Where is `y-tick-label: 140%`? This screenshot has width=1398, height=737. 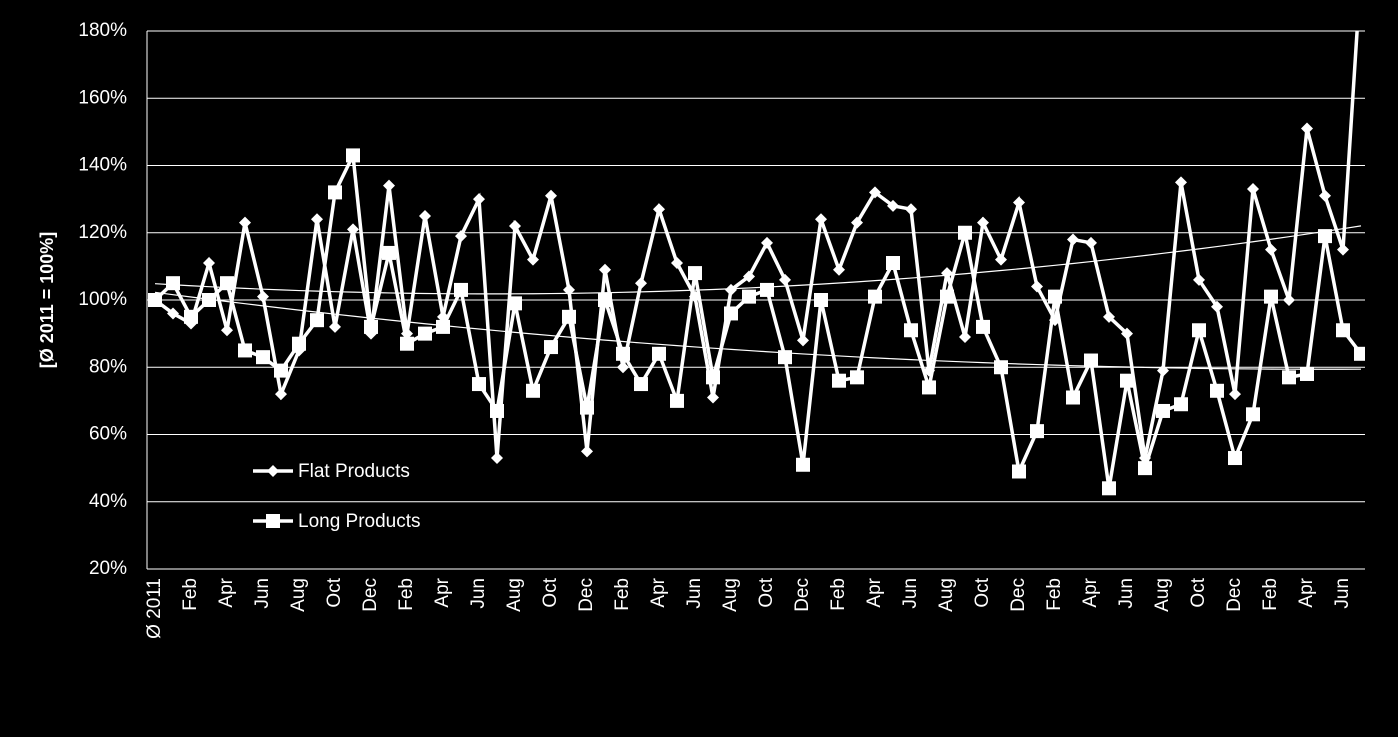 y-tick-label: 140% is located at coordinates (102, 165).